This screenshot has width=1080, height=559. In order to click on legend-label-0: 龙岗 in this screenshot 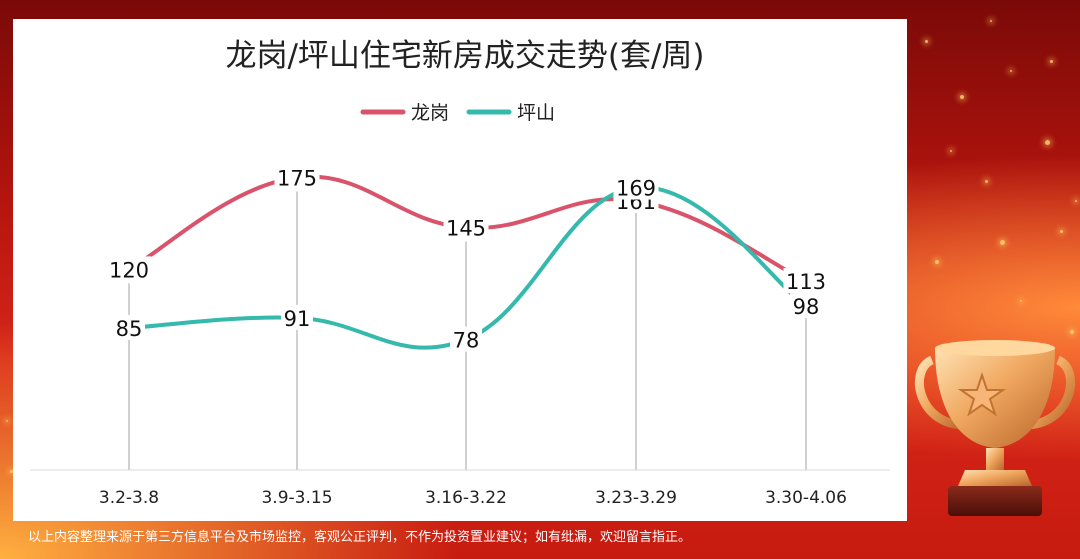, I will do `click(430, 113)`.